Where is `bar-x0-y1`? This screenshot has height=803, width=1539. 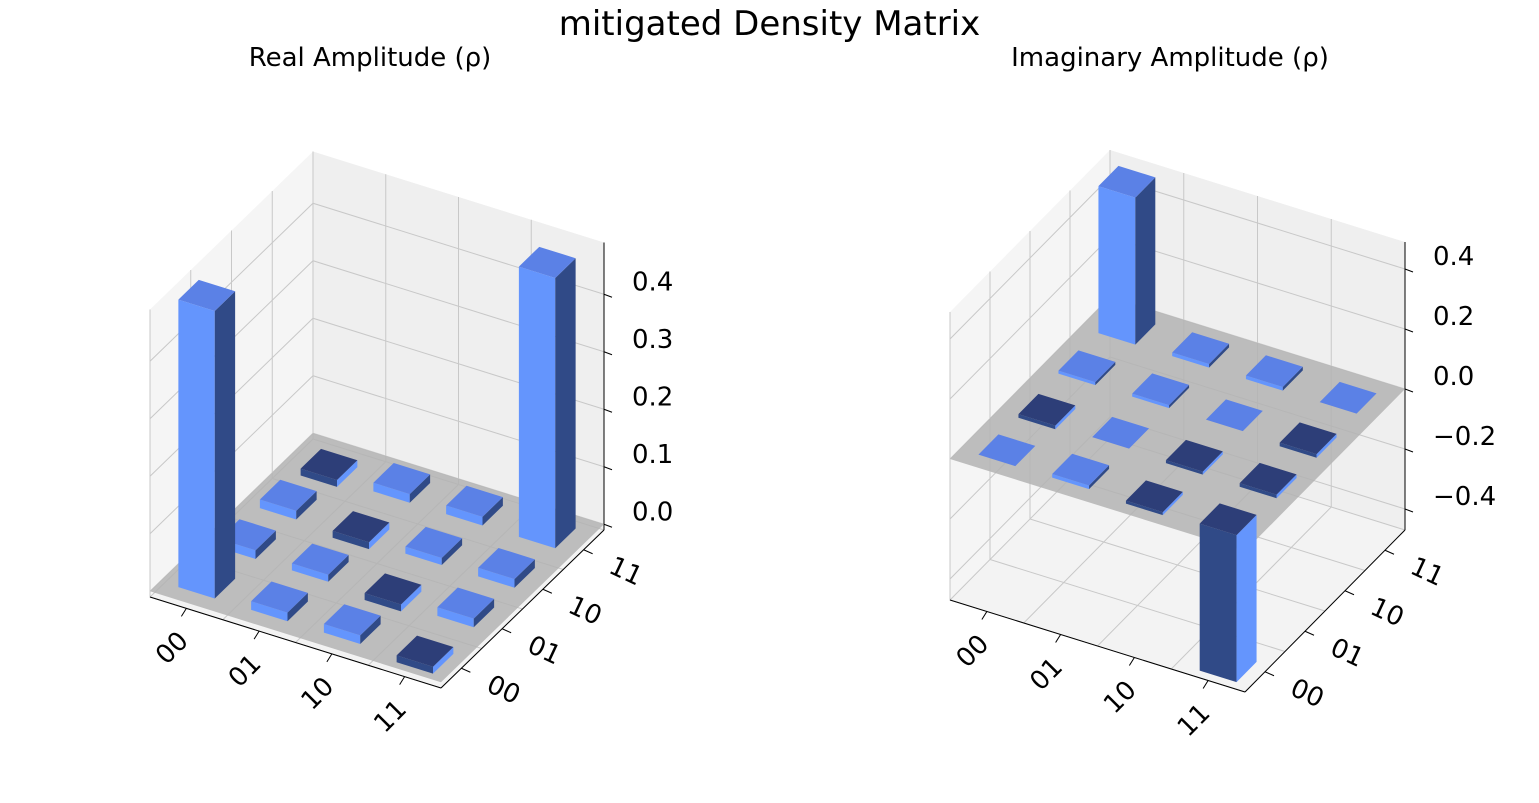 bar-x0-y1 is located at coordinates (1047, 411).